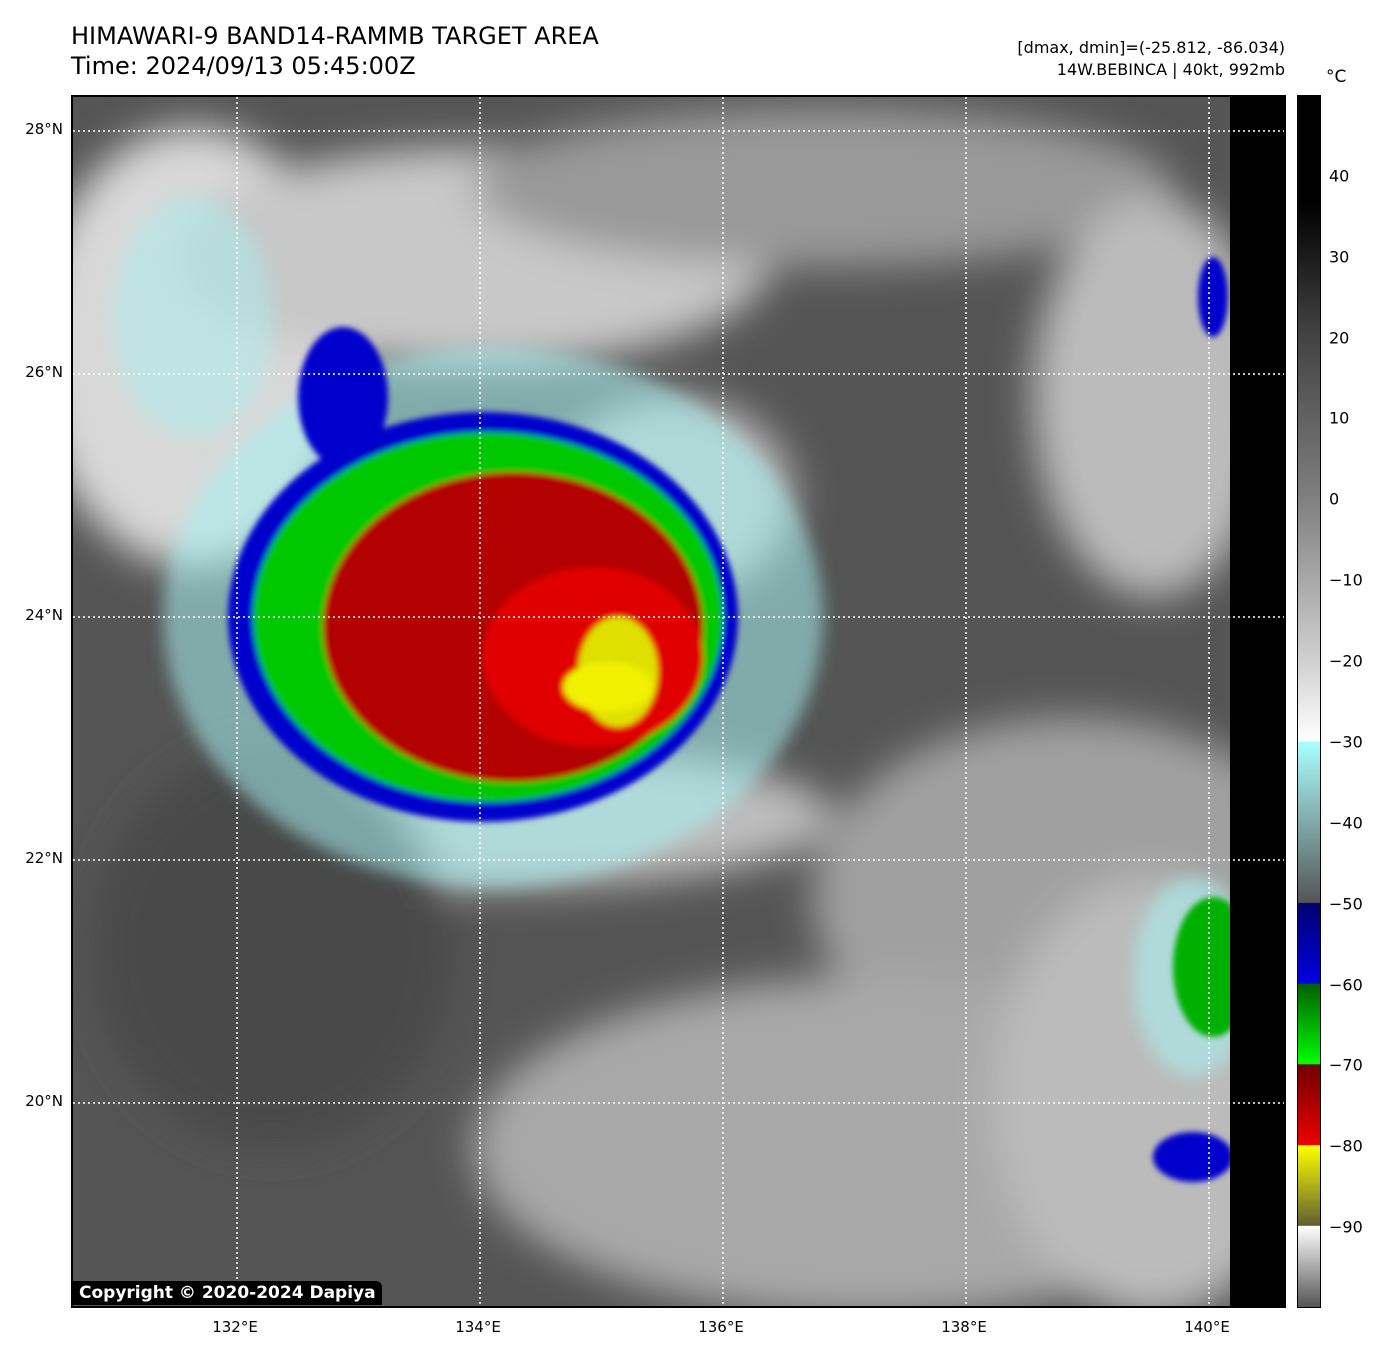  I want to click on map-time: Time: 2024/09/13 05:45:00Z, so click(243, 66).